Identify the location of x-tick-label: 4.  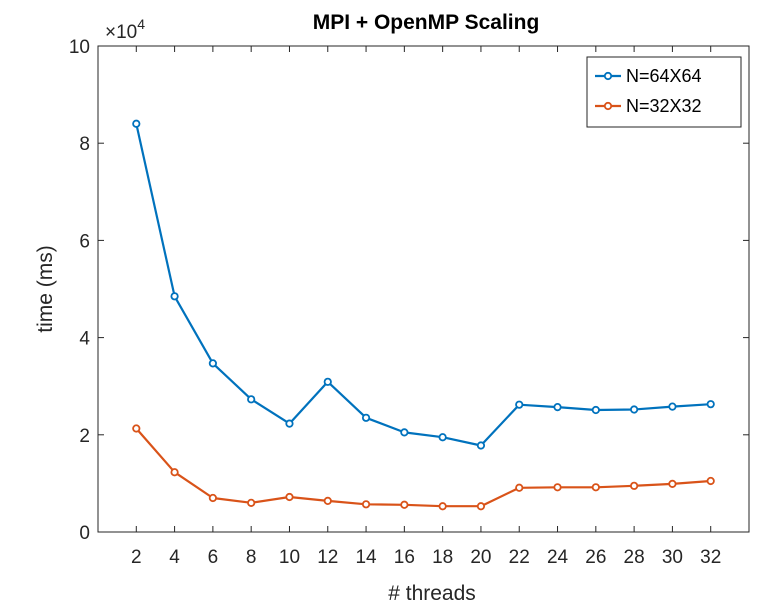
(174, 557).